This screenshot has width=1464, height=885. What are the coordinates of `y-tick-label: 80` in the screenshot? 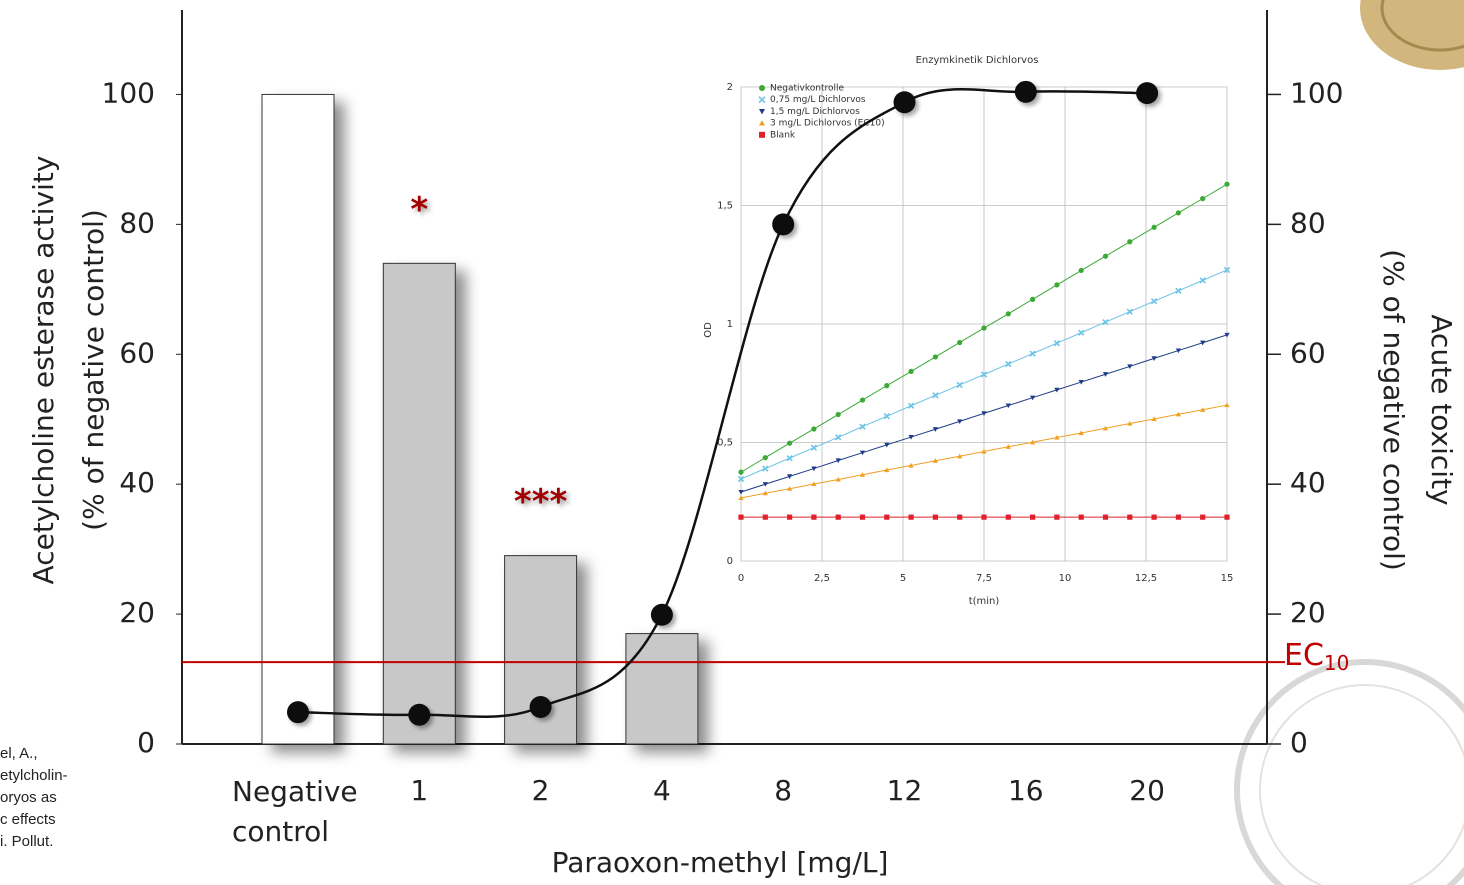 It's located at (137, 222).